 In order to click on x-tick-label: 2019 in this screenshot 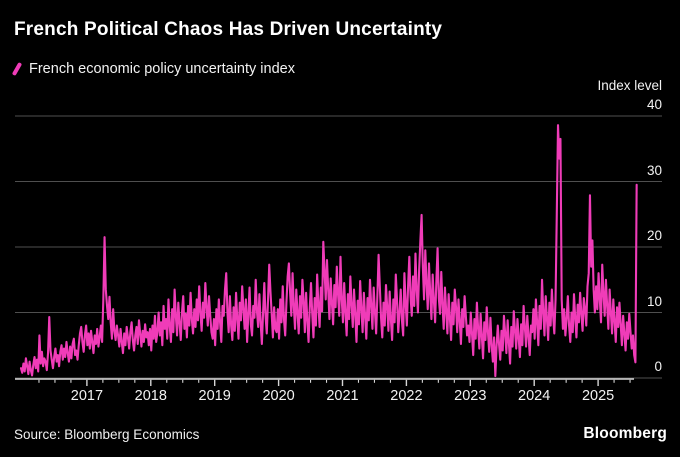, I will do `click(214, 396)`.